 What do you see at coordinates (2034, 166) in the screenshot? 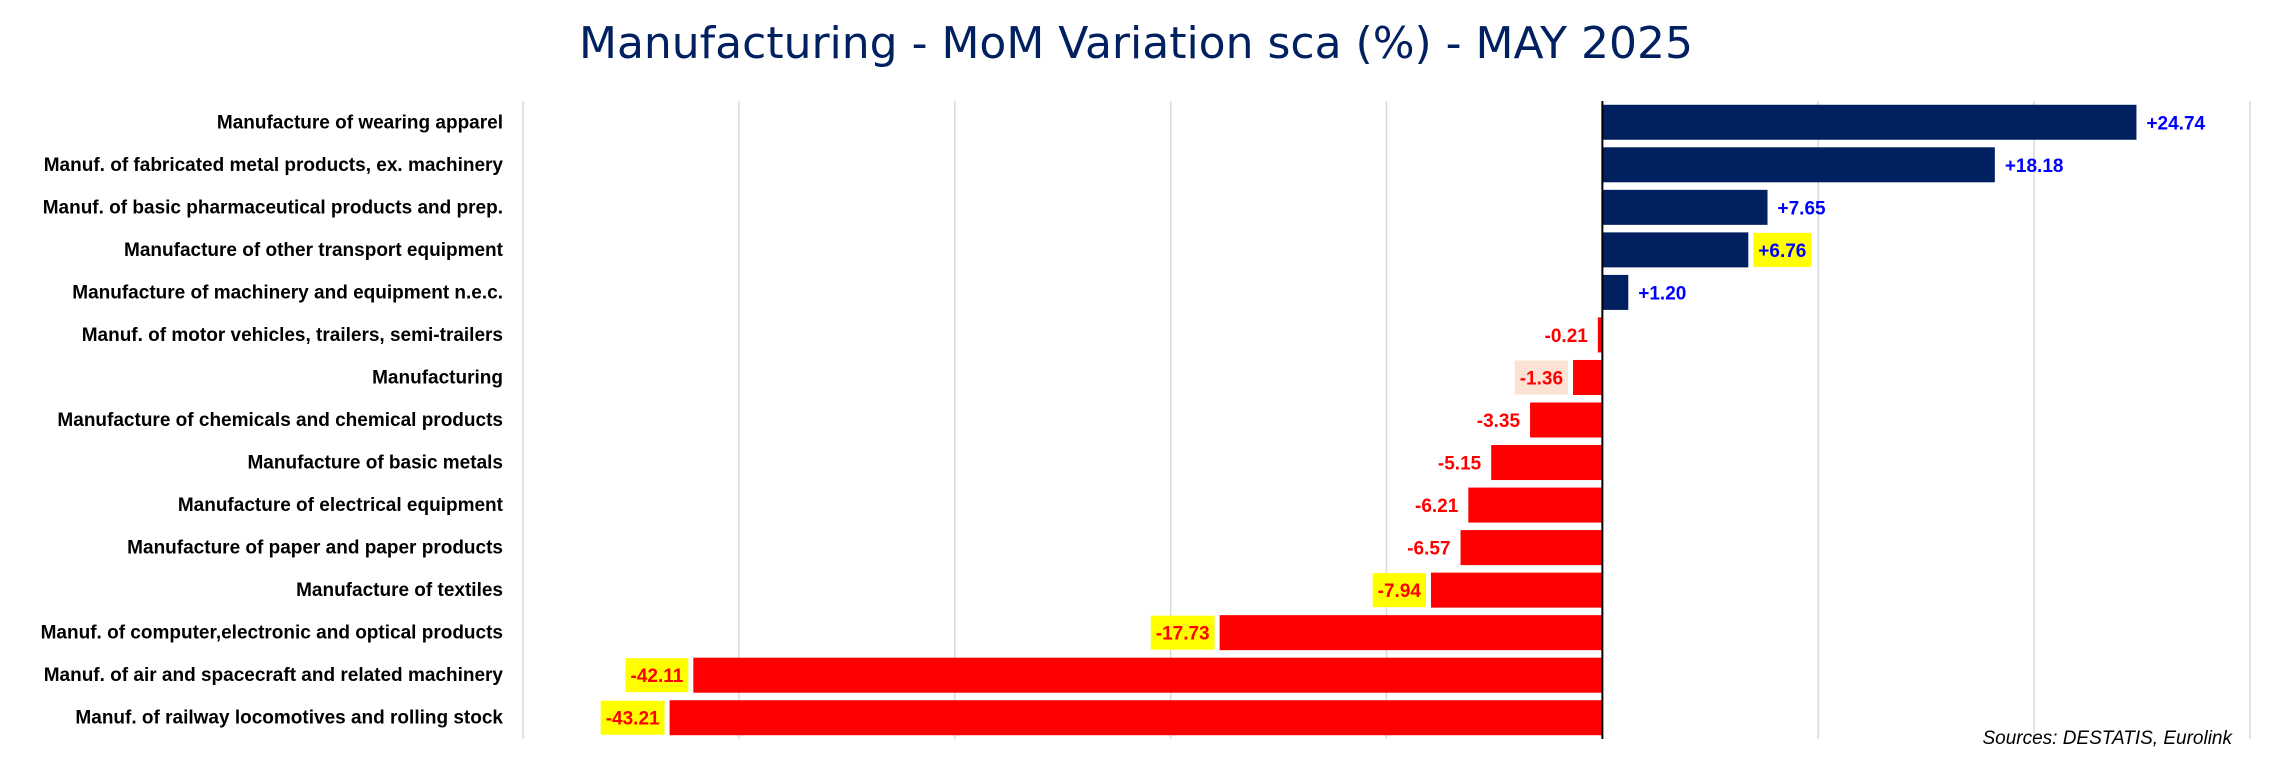
I see `data-label: +18.18` at bounding box center [2034, 166].